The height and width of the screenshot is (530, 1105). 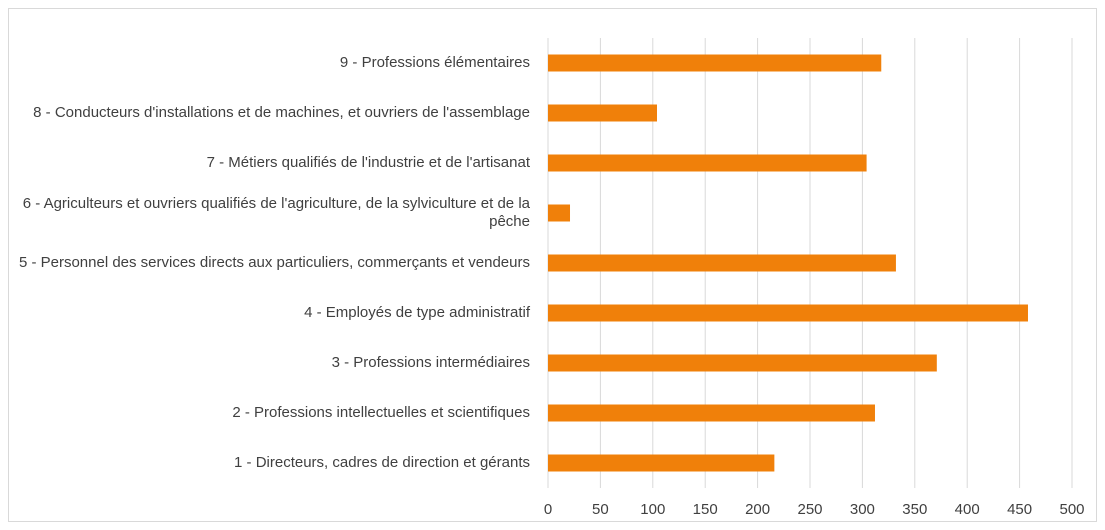 I want to click on x-tick-label: 350, so click(x=914, y=509).